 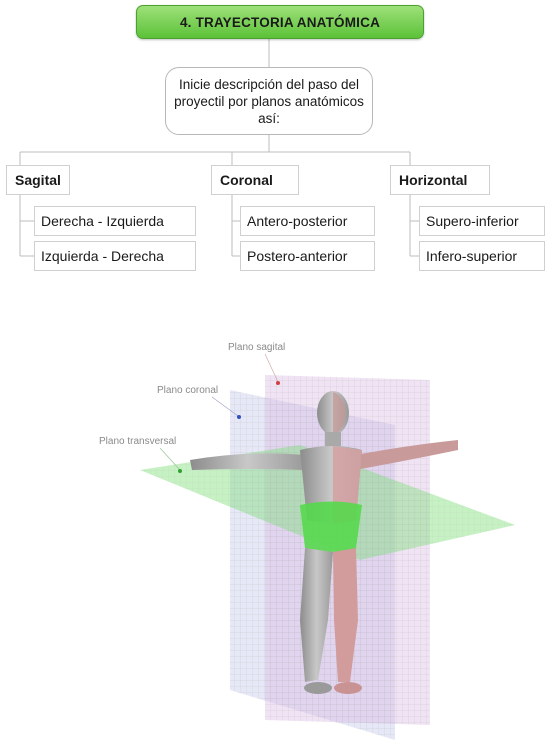 What do you see at coordinates (307, 221) in the screenshot?
I see `leaf-antero-posterior: Antero-posterior` at bounding box center [307, 221].